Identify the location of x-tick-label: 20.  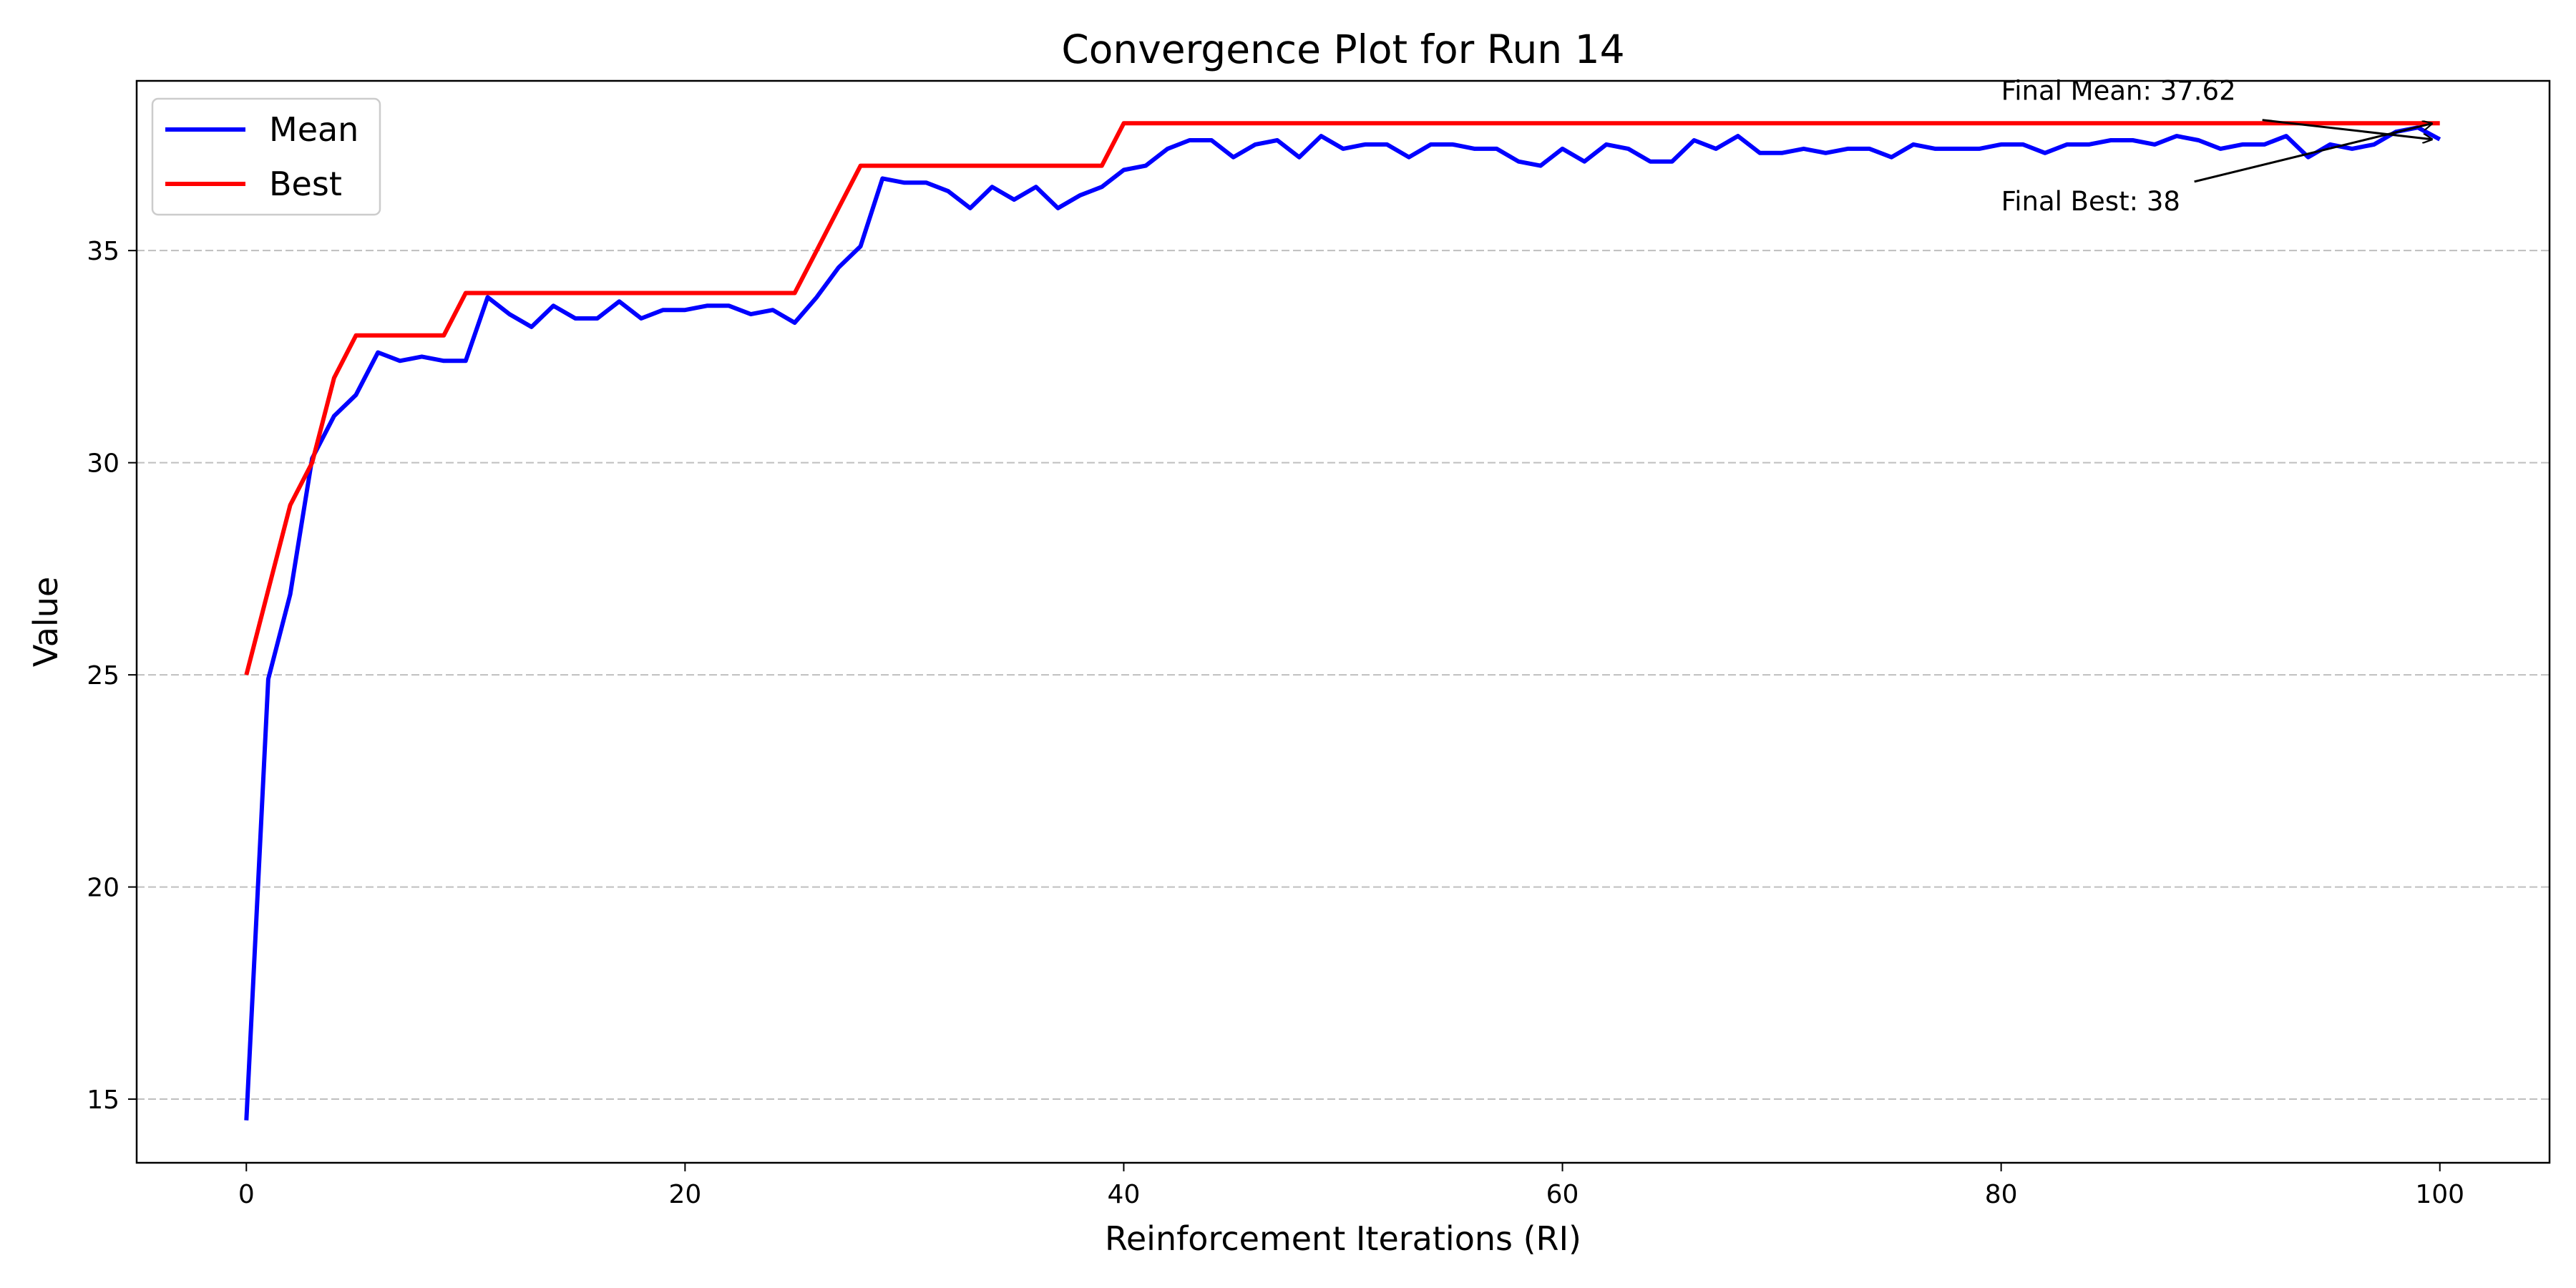
(684, 1194).